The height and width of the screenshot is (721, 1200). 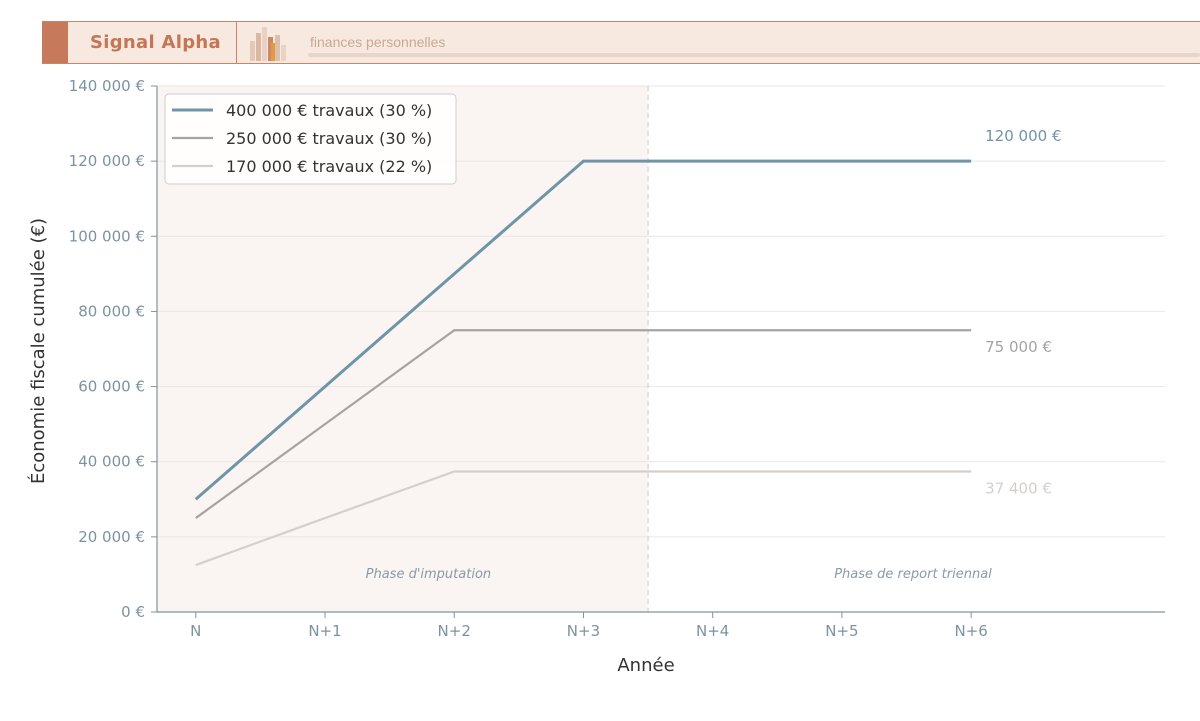 What do you see at coordinates (268, 44) in the screenshot?
I see `bar-chart-logo-icon` at bounding box center [268, 44].